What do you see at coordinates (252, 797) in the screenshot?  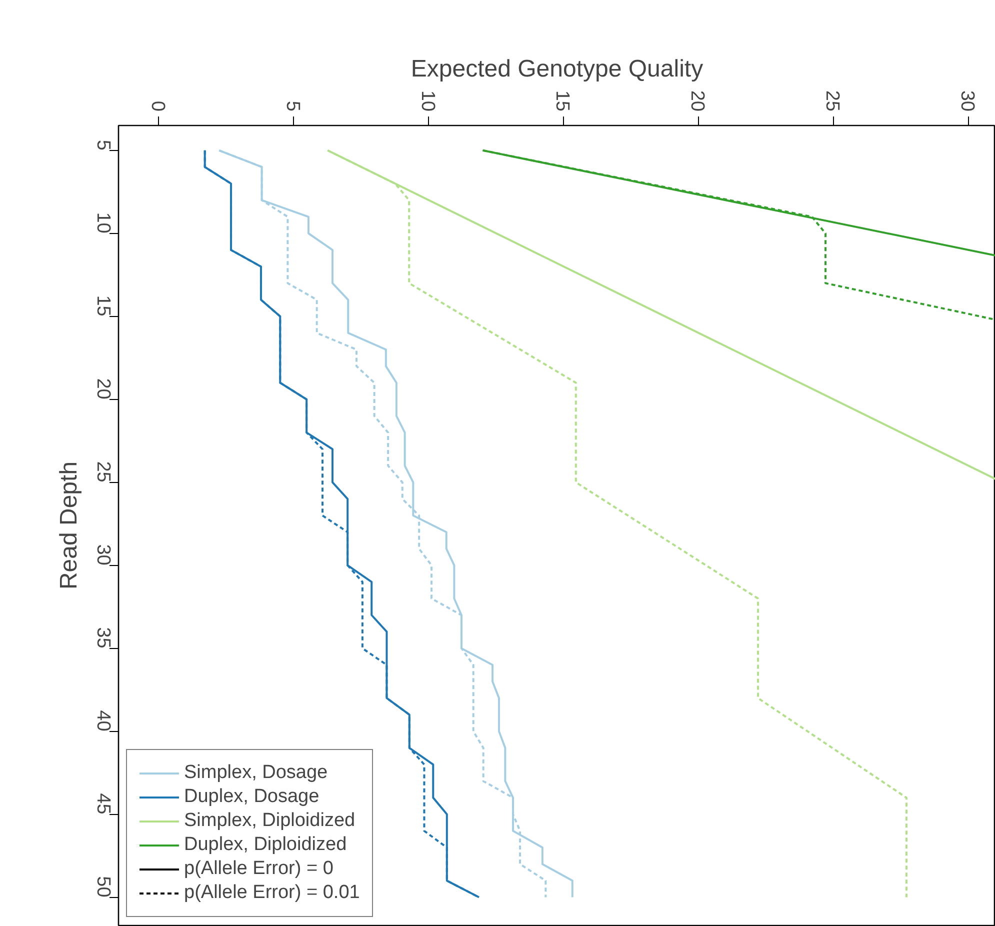 I see `legend-label: Duplex, Dosage` at bounding box center [252, 797].